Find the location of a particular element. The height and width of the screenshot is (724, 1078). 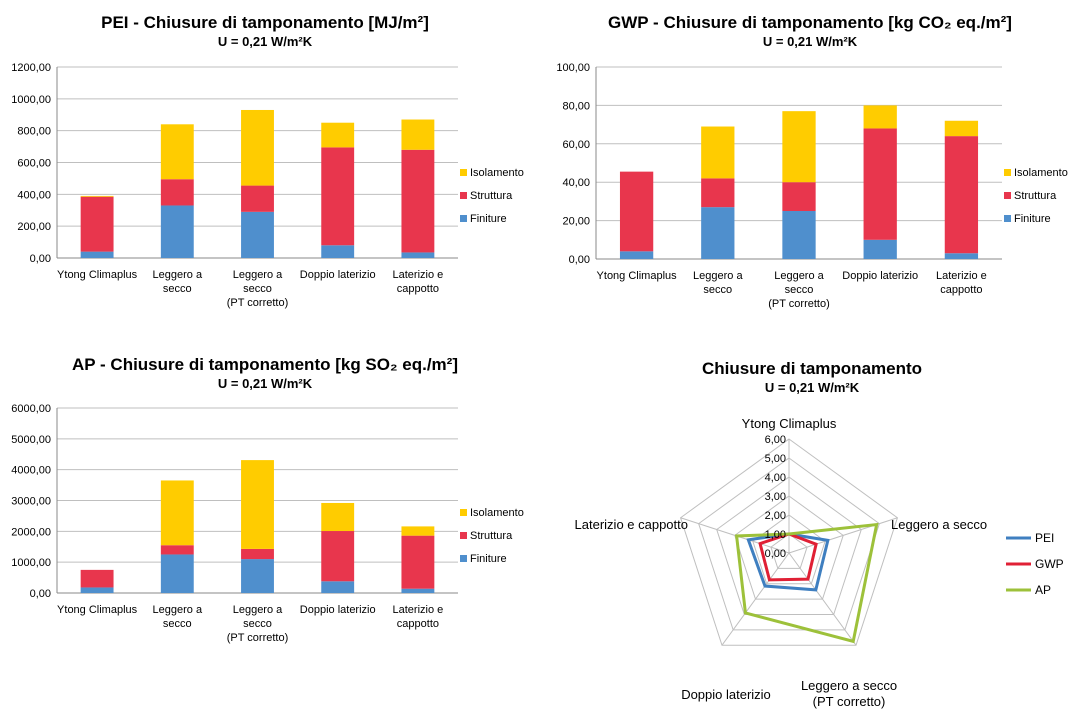

pei-legend-label: Isolamento is located at coordinates (497, 173).